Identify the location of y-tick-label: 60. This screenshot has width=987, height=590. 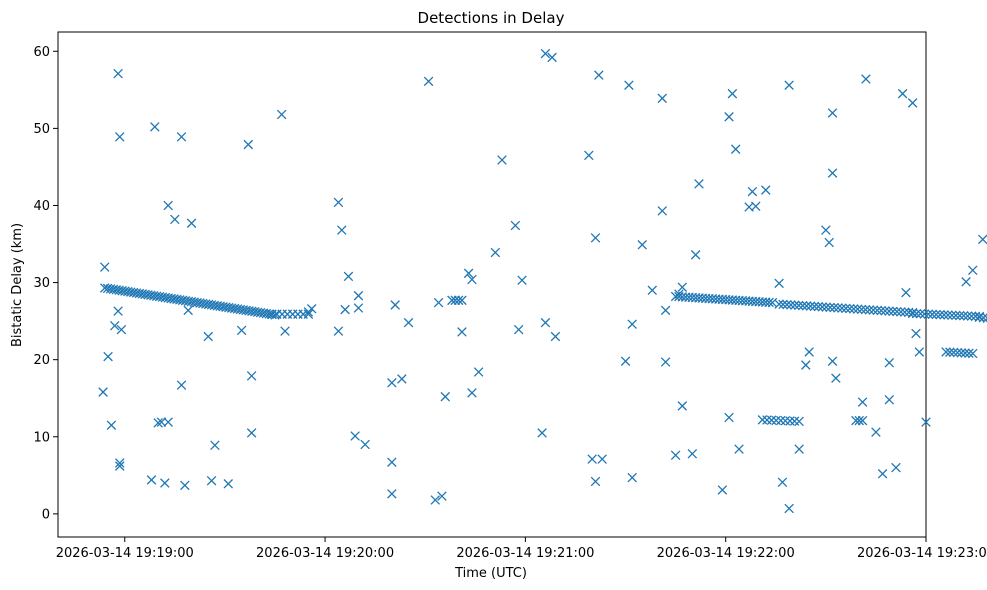
(41, 52).